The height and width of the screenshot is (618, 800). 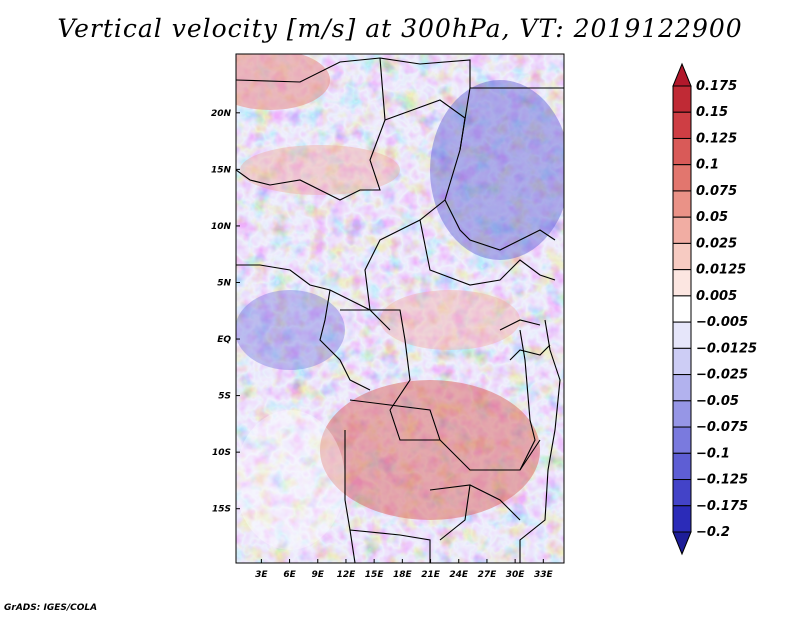 What do you see at coordinates (224, 283) in the screenshot?
I see `y-tick-label: 5N` at bounding box center [224, 283].